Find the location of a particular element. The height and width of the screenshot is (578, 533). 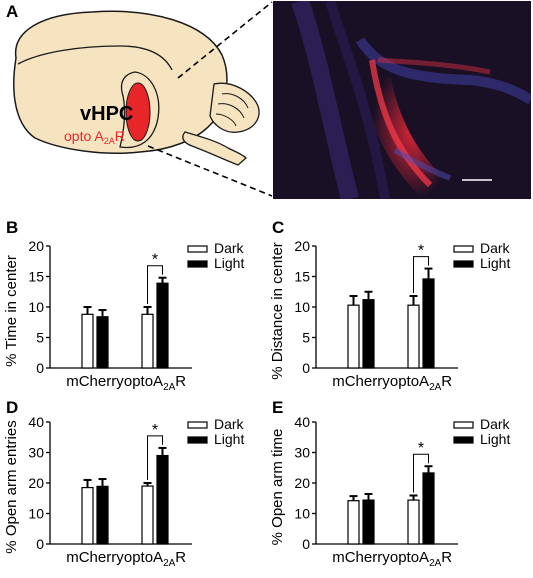

connector-line-top is located at coordinates (225, 40).